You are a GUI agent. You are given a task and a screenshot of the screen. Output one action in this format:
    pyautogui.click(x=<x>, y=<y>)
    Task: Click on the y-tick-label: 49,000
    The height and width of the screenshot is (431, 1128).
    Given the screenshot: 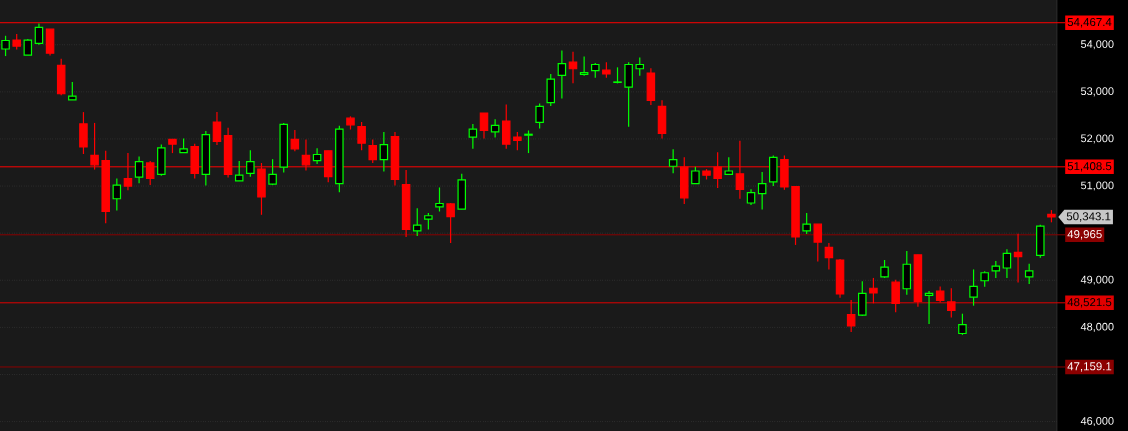 What is the action you would take?
    pyautogui.click(x=1097, y=280)
    